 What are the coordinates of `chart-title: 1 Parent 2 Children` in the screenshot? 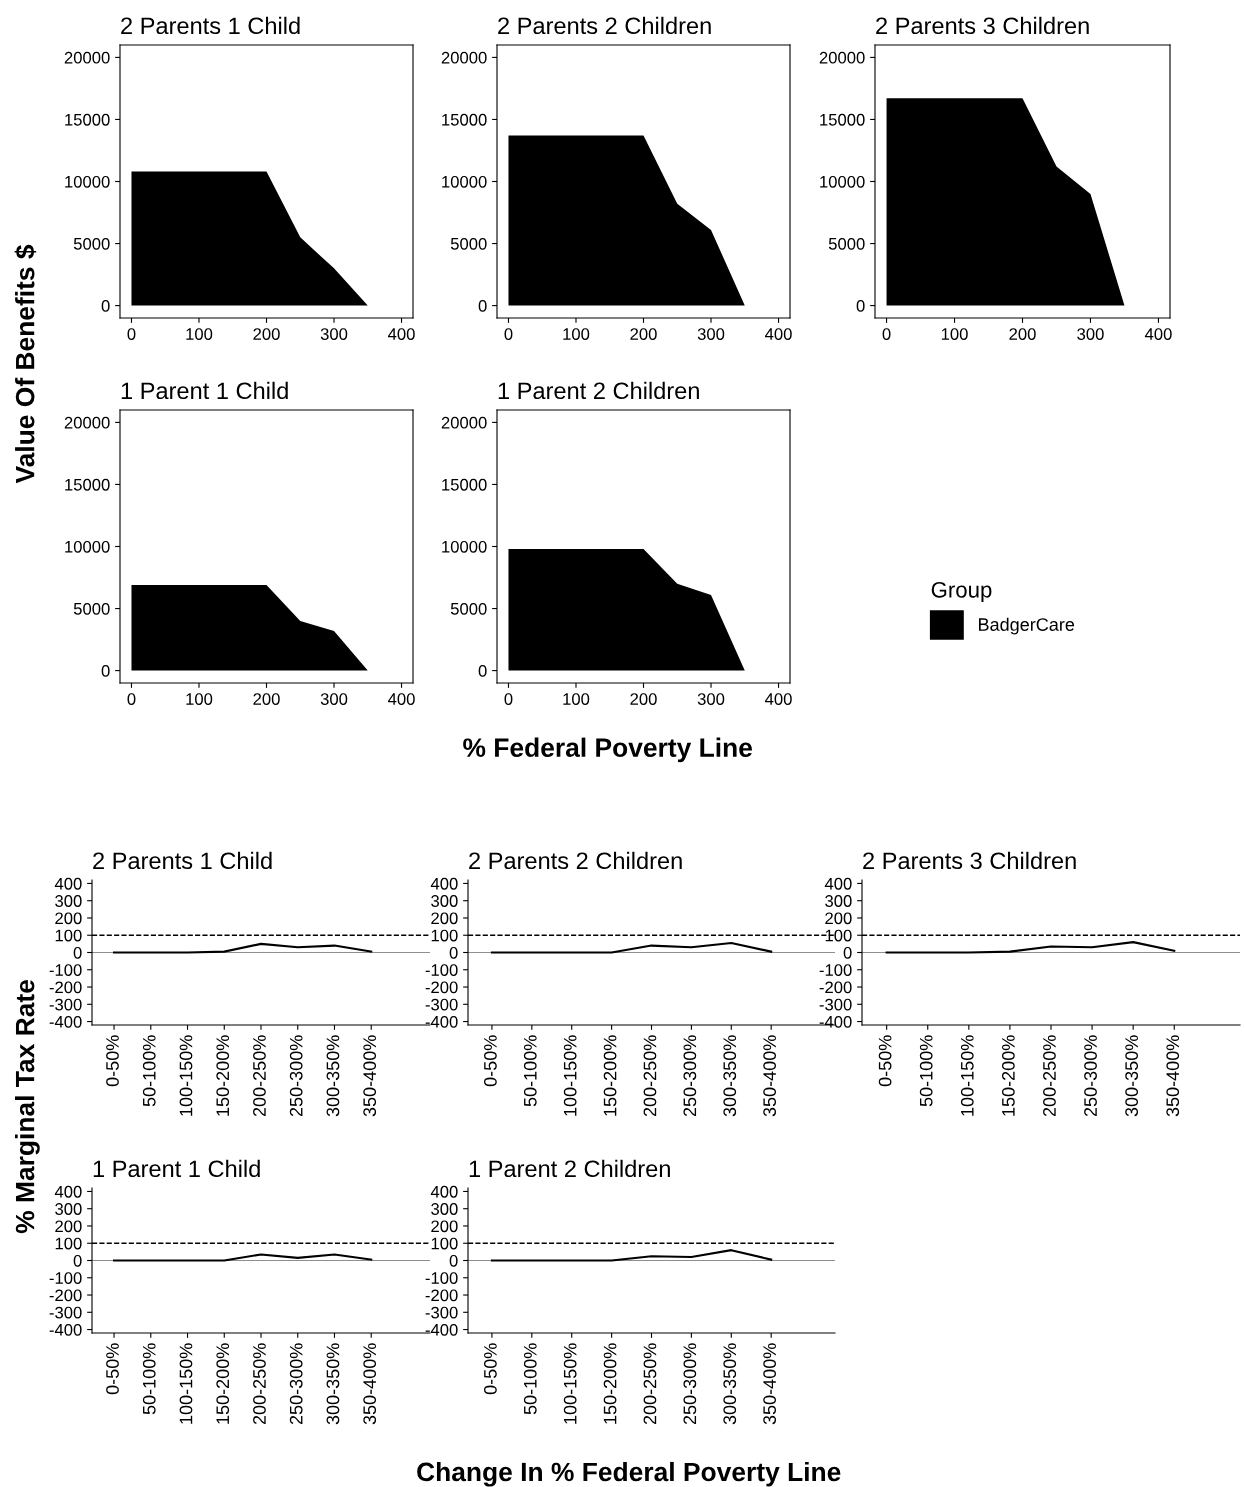 It's located at (598, 390).